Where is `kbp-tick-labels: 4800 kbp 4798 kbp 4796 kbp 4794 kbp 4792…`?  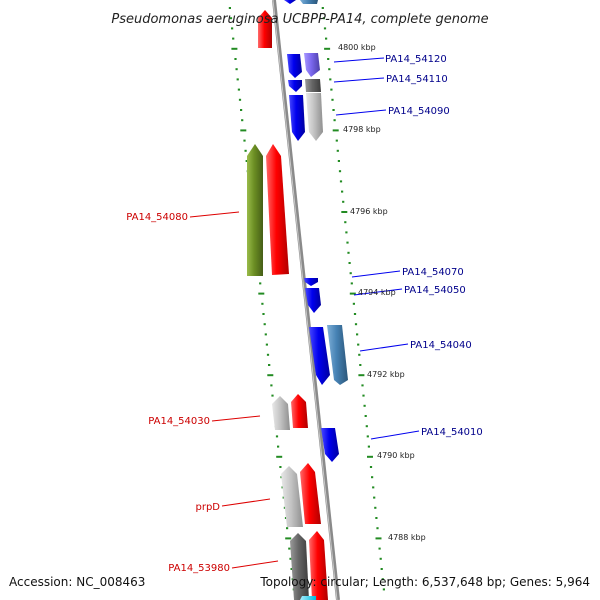 kbp-tick-labels: 4800 kbp 4798 kbp 4796 kbp 4794 kbp 4792… is located at coordinates (382, 292).